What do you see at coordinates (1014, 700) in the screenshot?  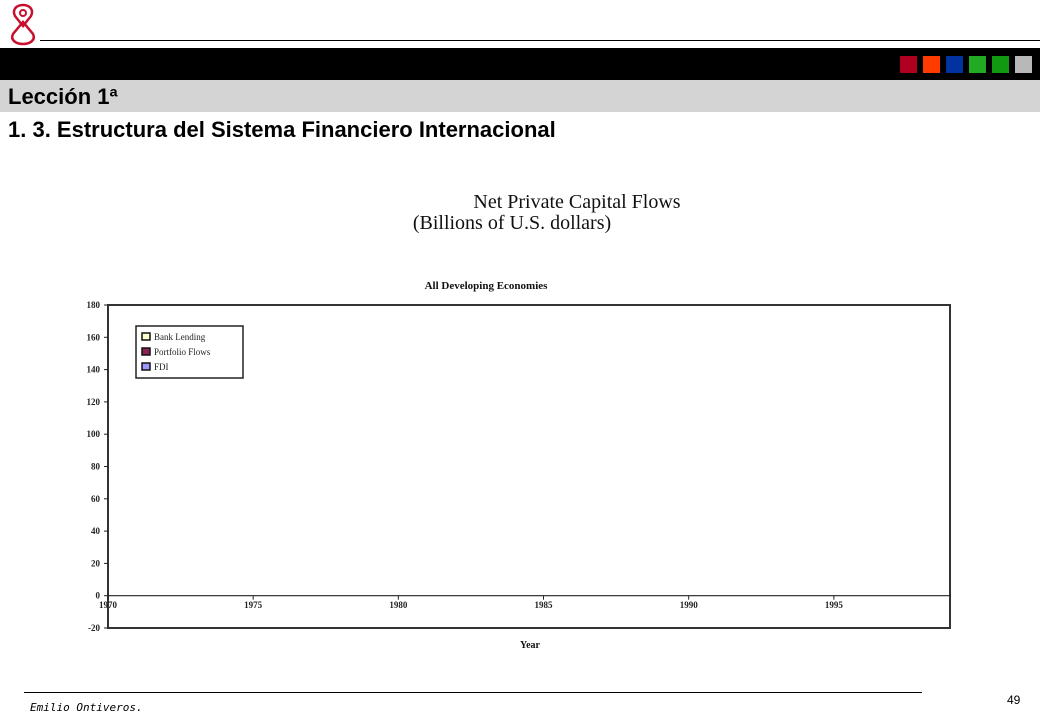 I see `page-number: 49` at bounding box center [1014, 700].